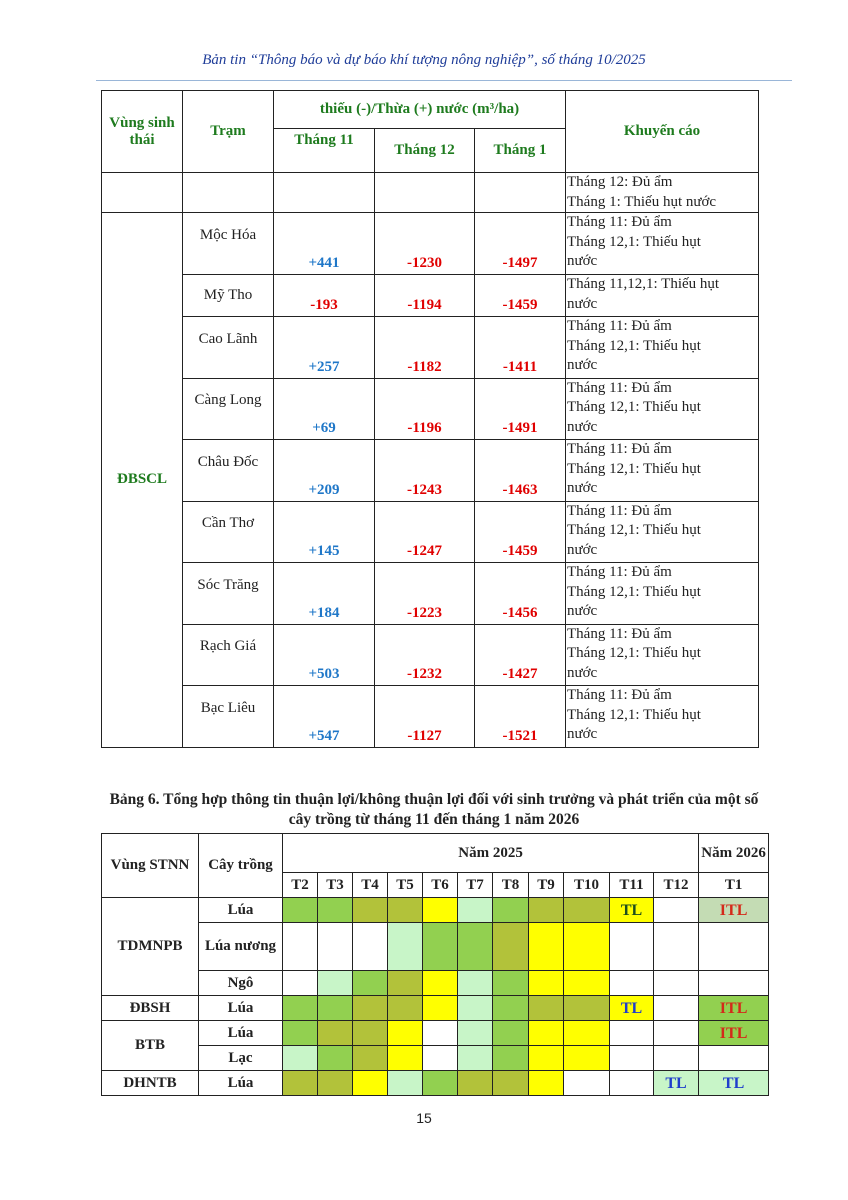  Describe the element at coordinates (475, 885) in the screenshot. I see `header-month: T7` at that location.